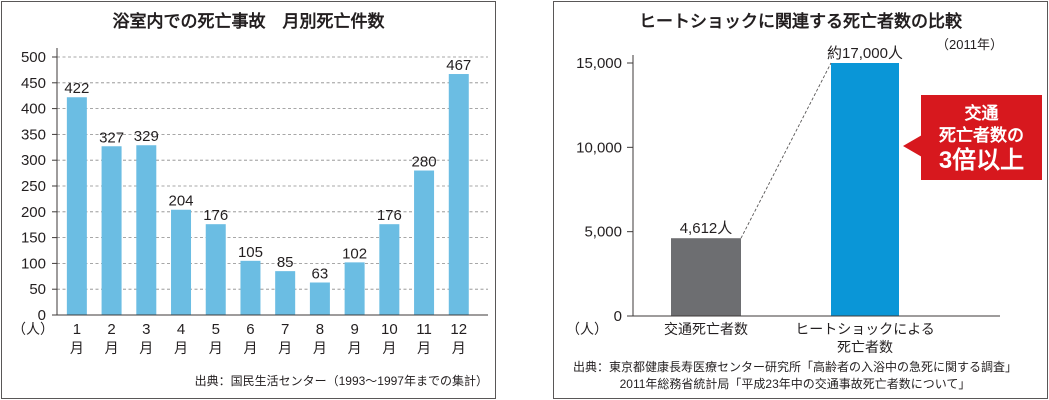  I want to click on right-chart-subtitle: （2011年）, so click(969, 44).